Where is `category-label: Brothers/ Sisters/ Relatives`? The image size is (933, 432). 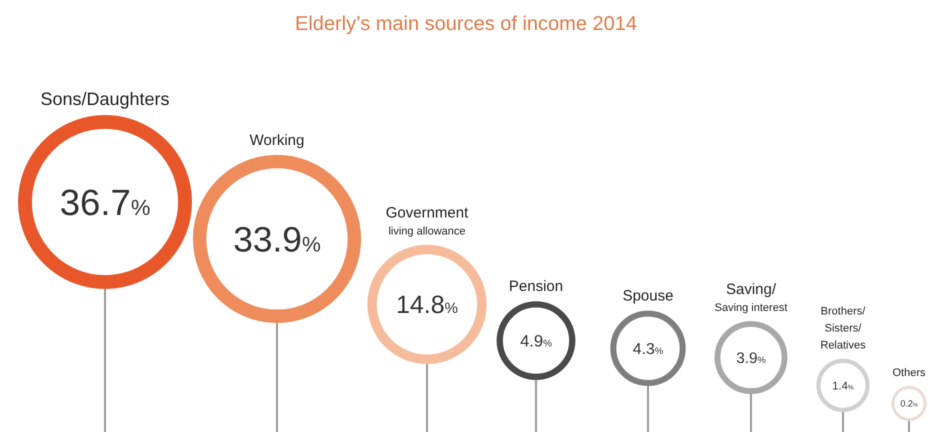
category-label: Brothers/ Sisters/ Relatives is located at coordinates (843, 329).